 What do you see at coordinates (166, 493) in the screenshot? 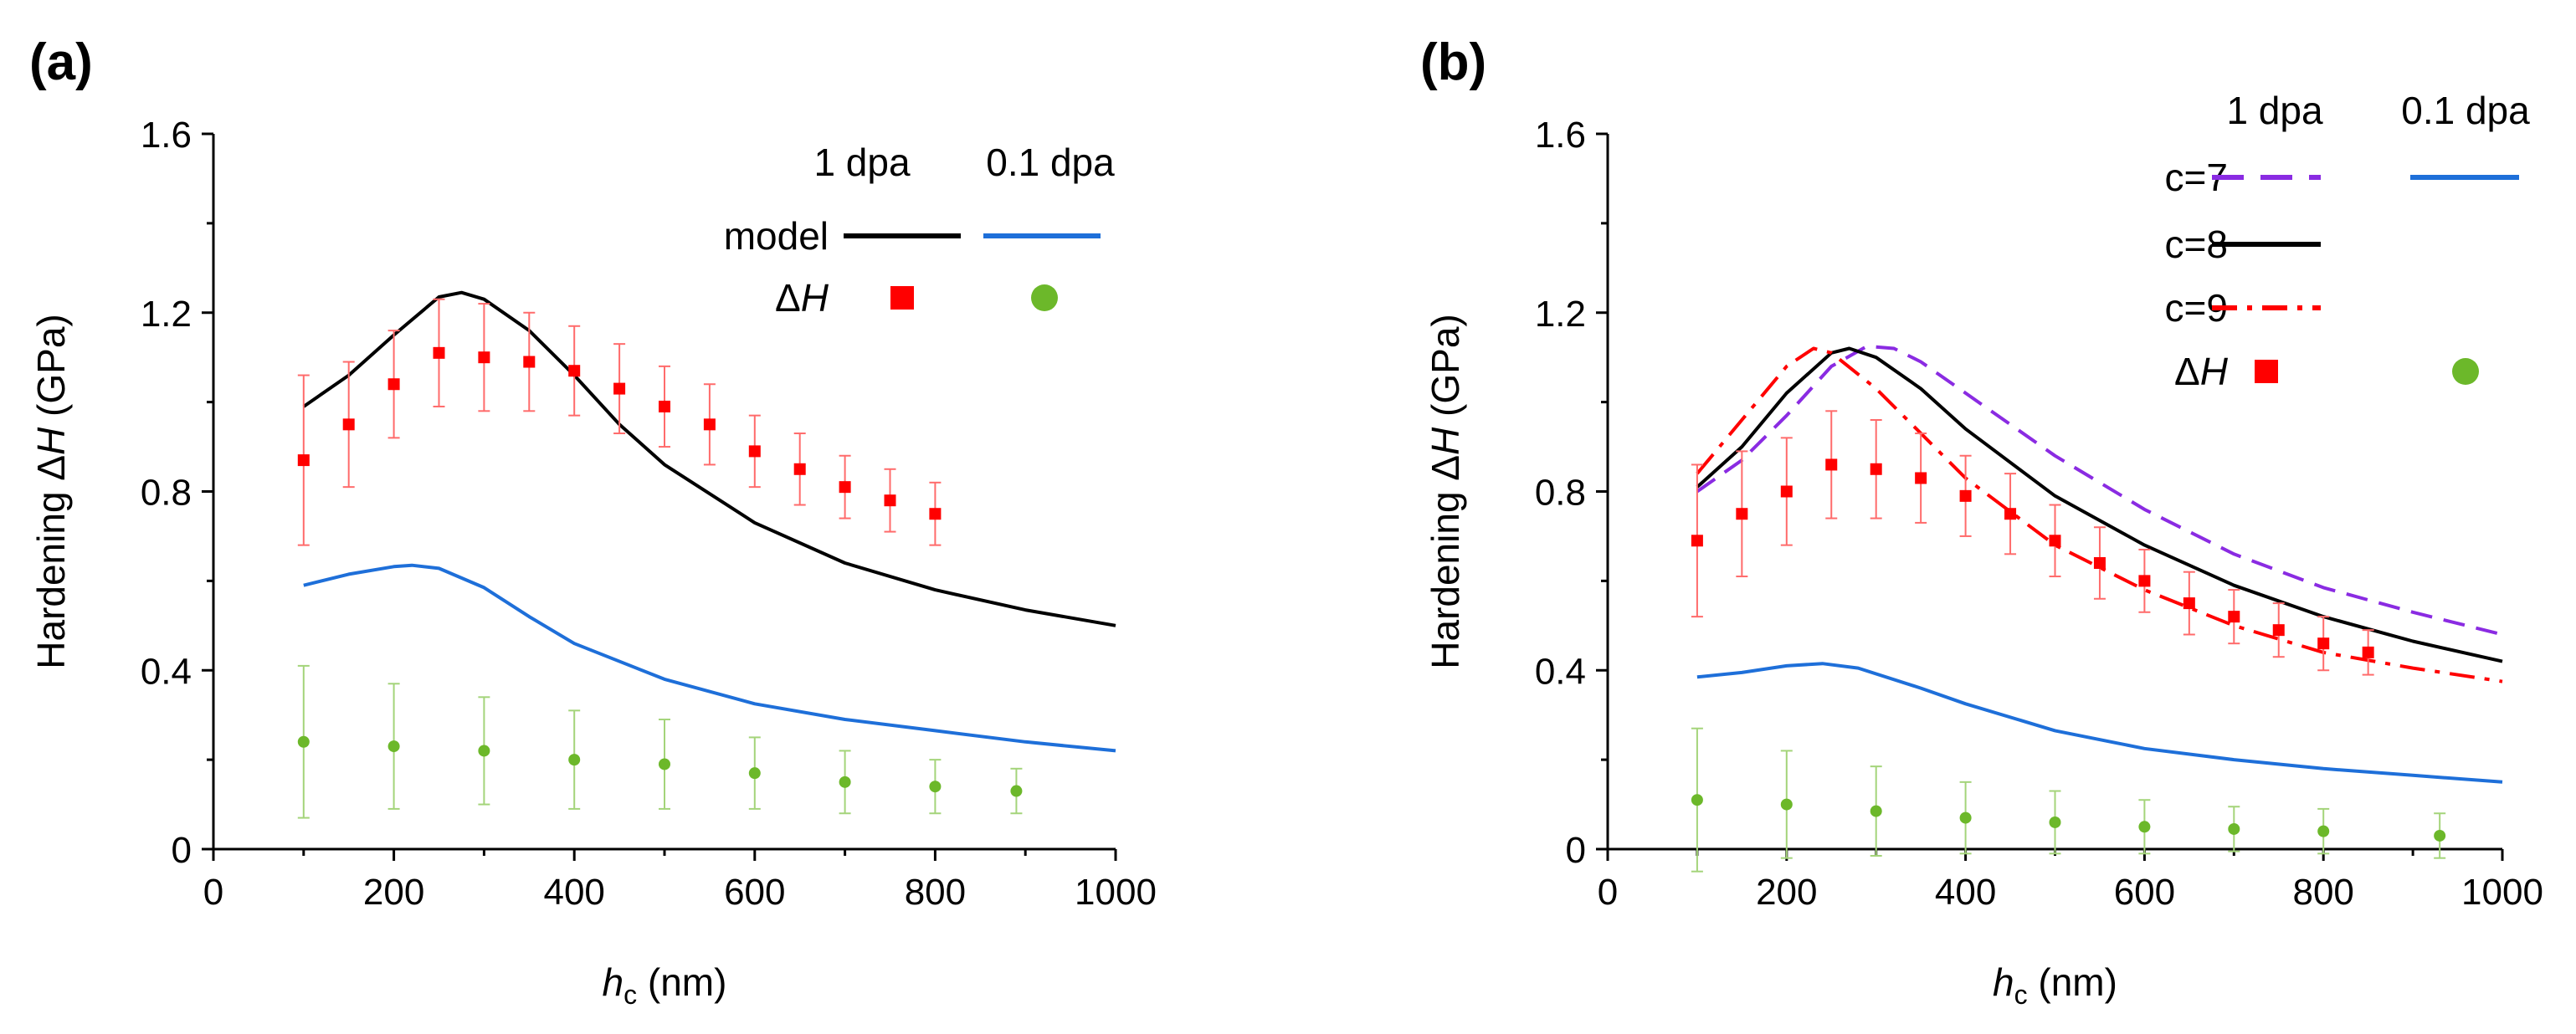
I see `y-tick-label: 0.8` at bounding box center [166, 493].